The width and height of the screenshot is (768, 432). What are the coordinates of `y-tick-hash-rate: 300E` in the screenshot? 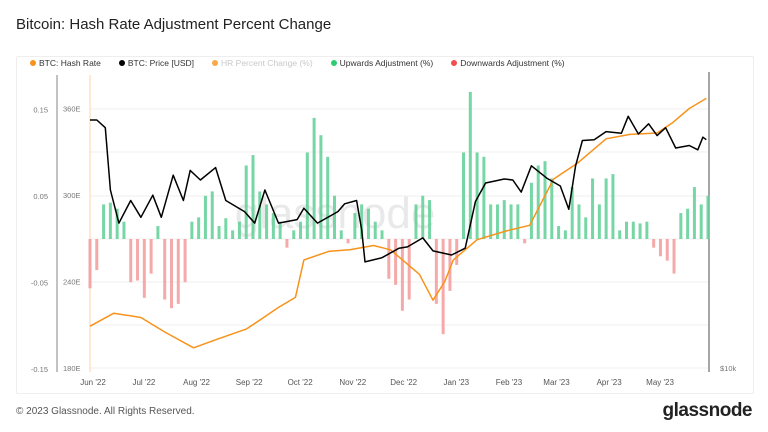 It's located at (72, 195).